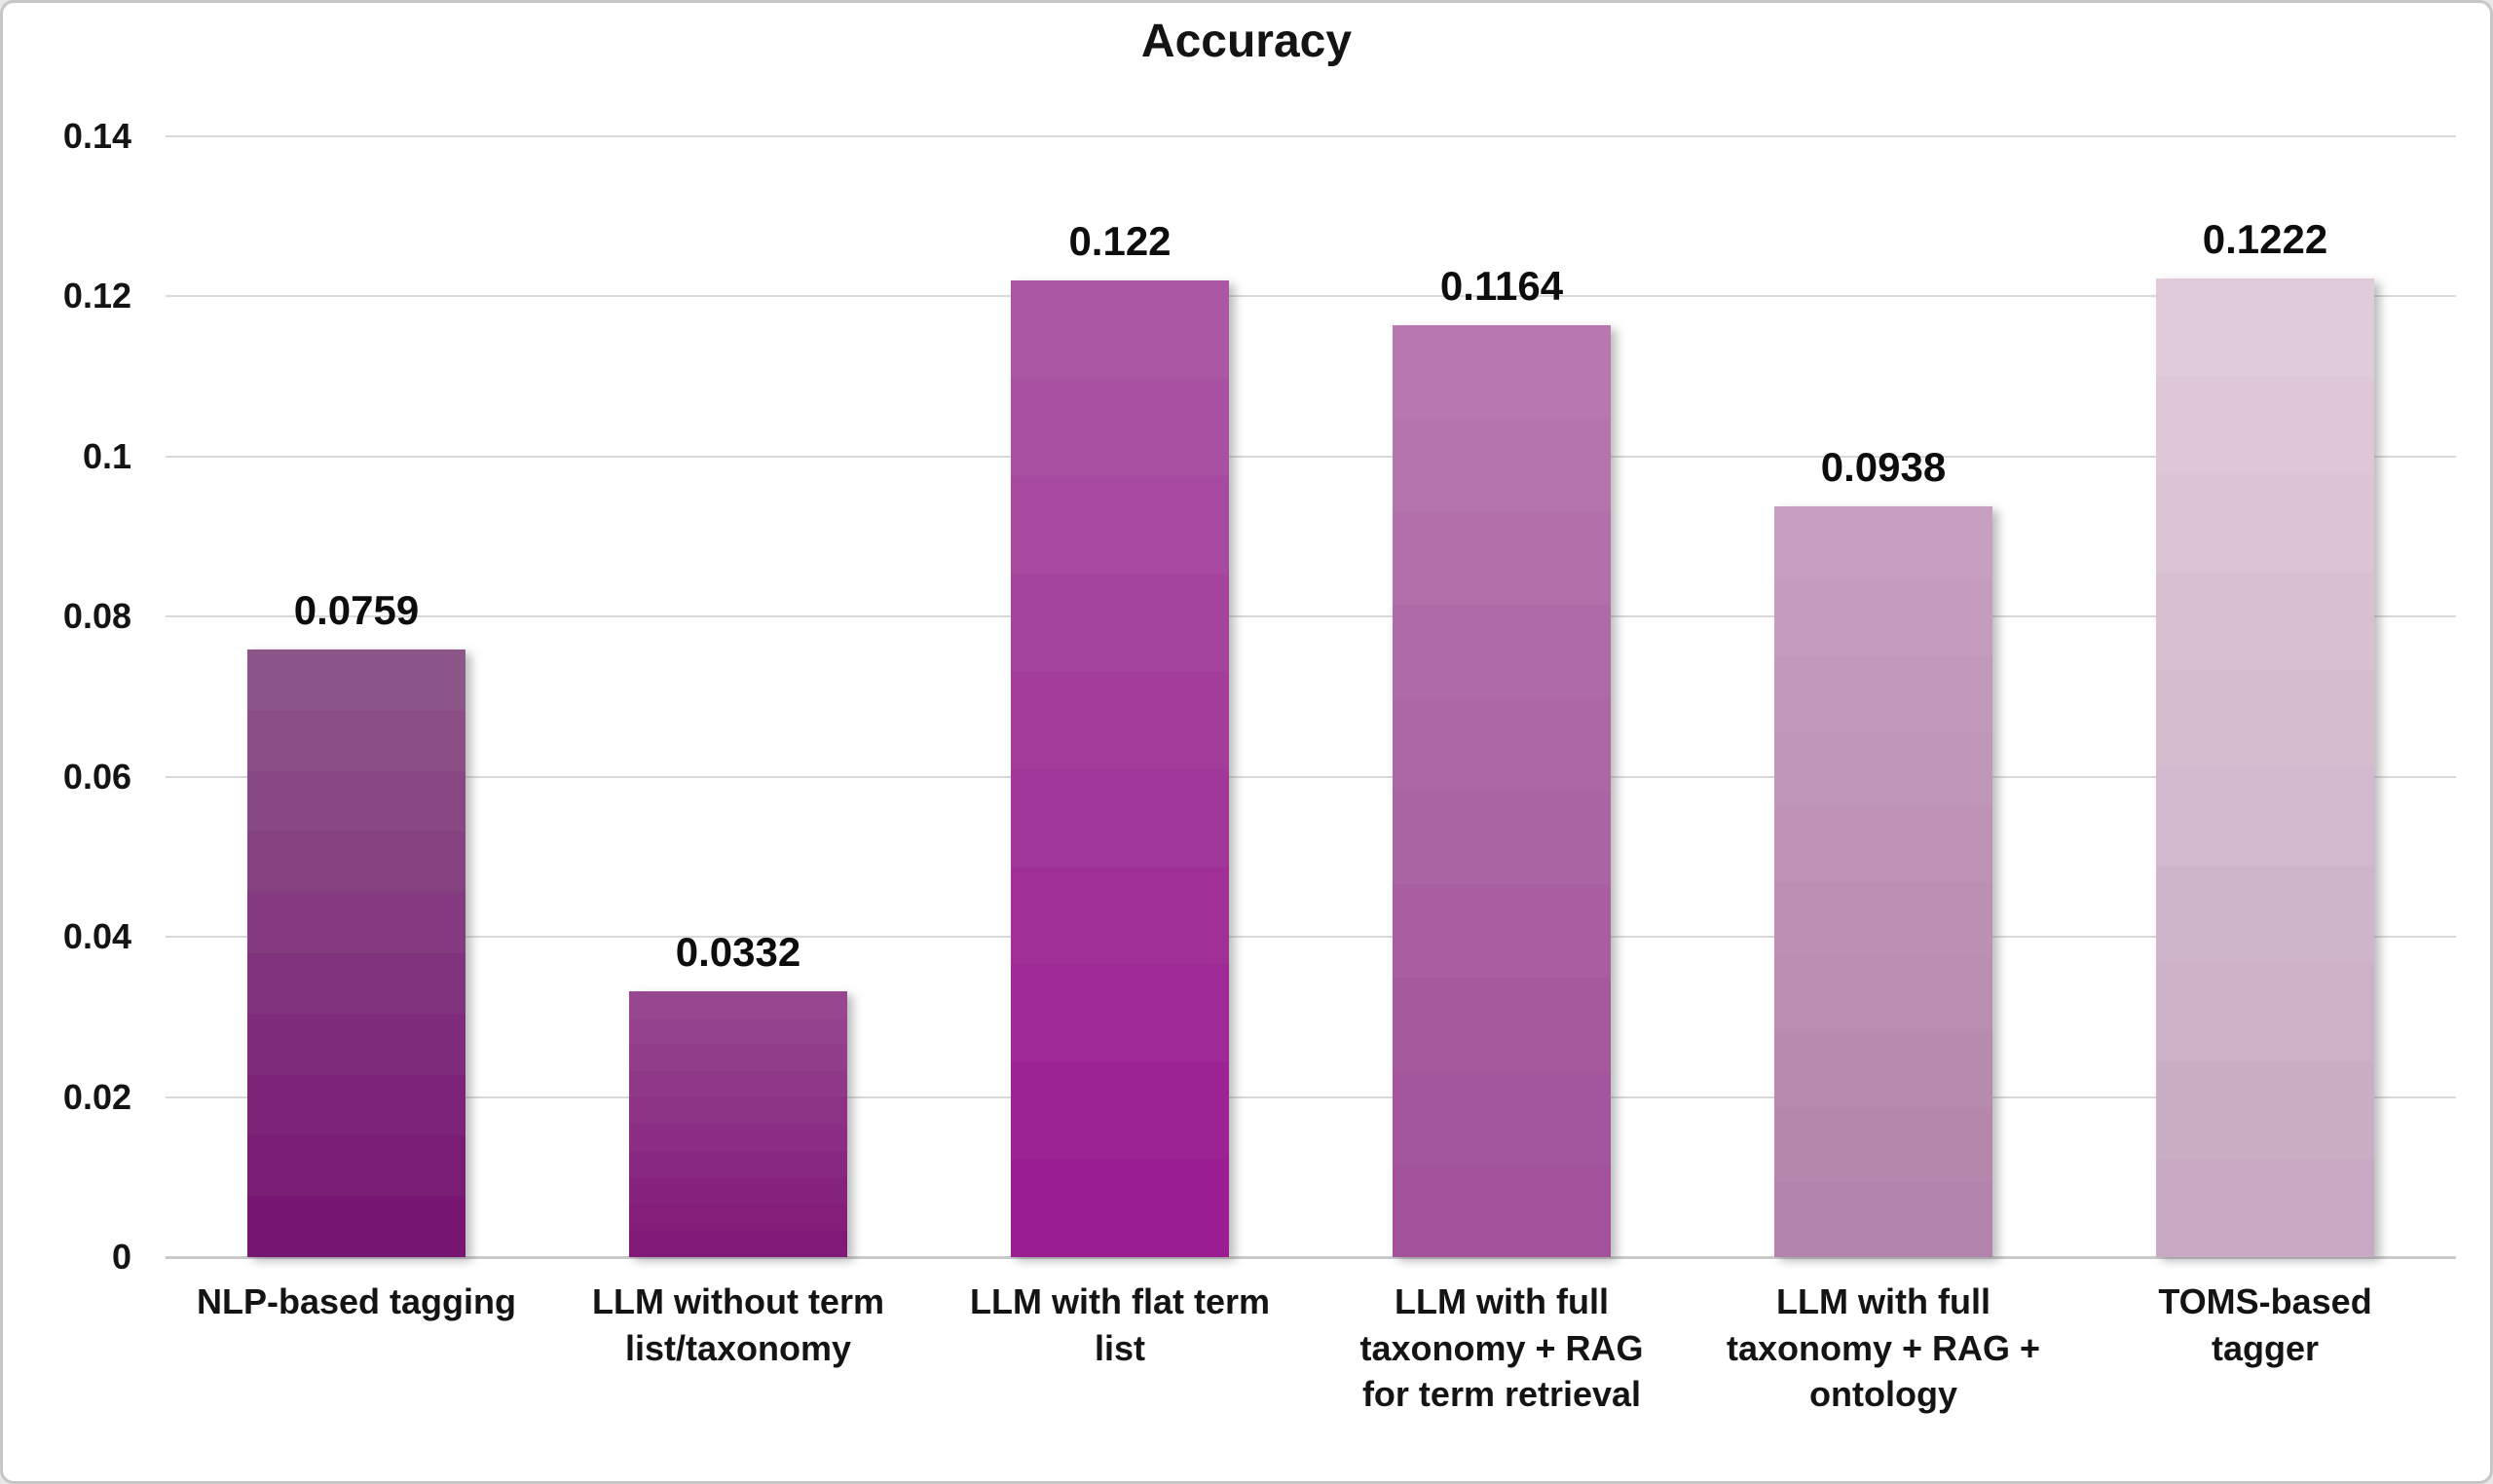 Image resolution: width=2493 pixels, height=1484 pixels. Describe the element at coordinates (97, 936) in the screenshot. I see `y-tick-label: 0.04` at that location.